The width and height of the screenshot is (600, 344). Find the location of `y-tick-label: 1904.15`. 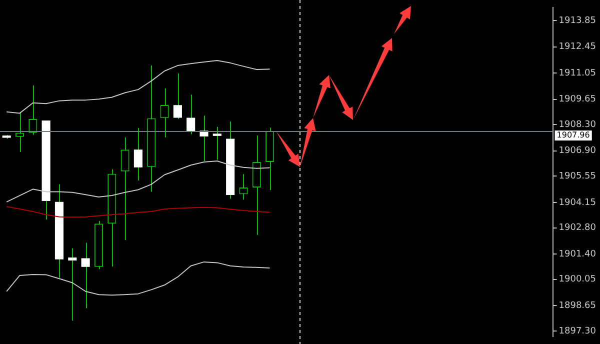

y-tick-label: 1904.15 is located at coordinates (577, 203).